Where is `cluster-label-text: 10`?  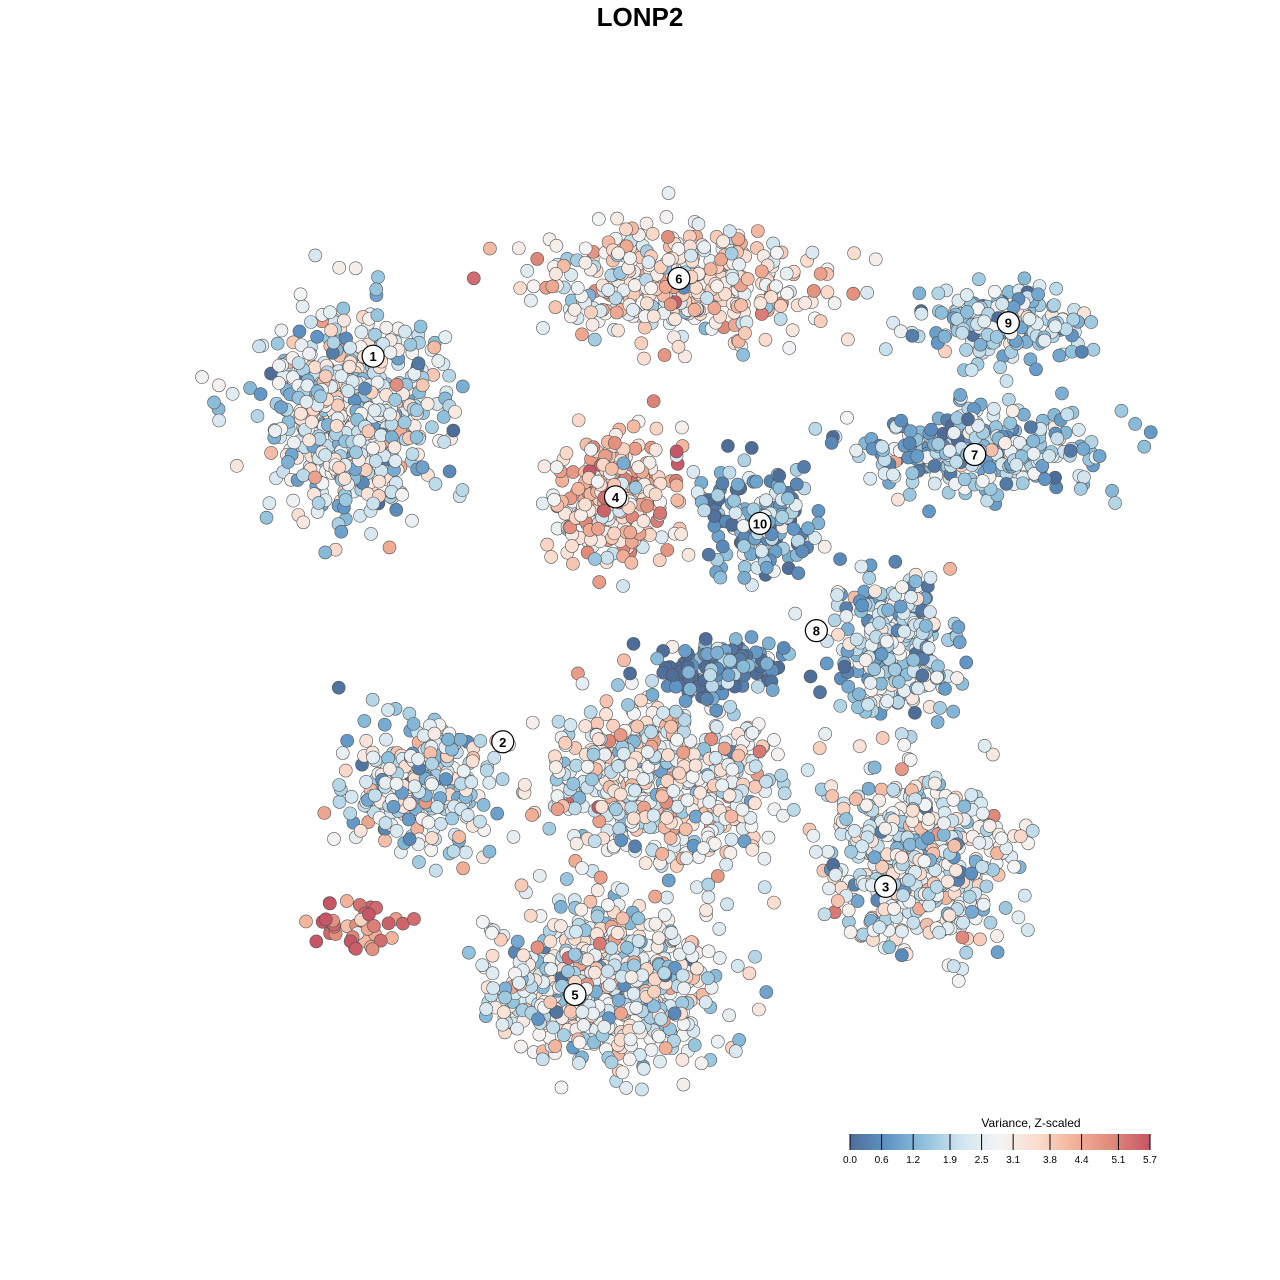
cluster-label-text: 10 is located at coordinates (760, 523).